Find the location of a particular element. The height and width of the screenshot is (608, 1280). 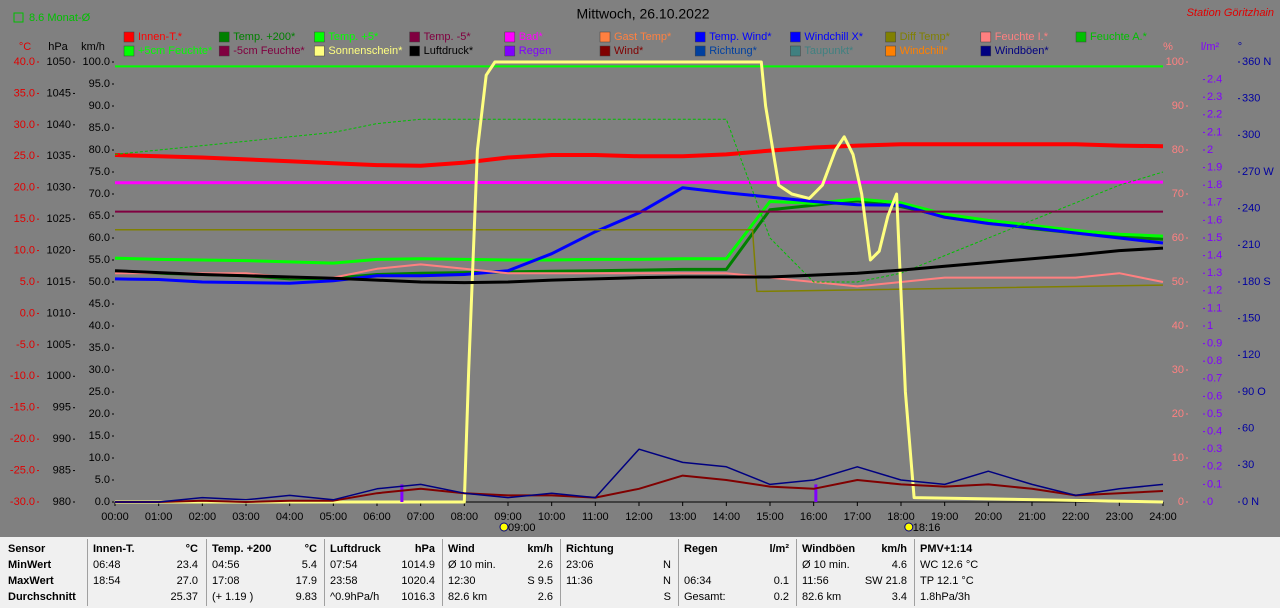

y-tick-label: 1 is located at coordinates (1210, 326).